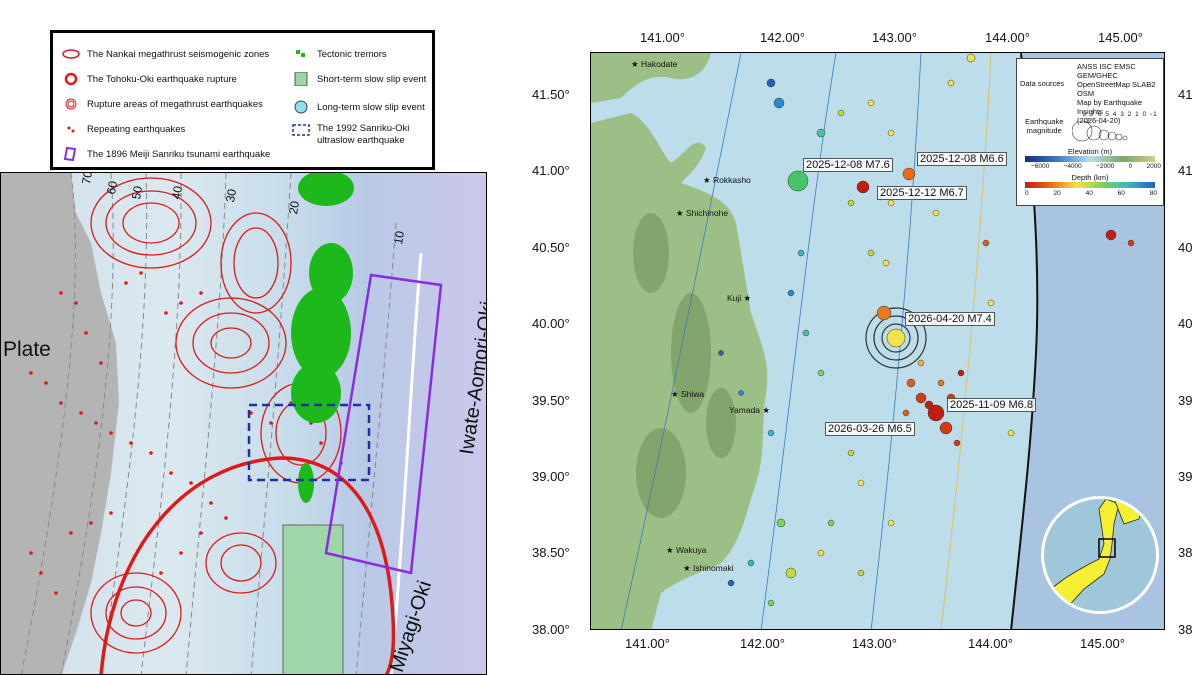 This screenshot has width=1200, height=675. What do you see at coordinates (966, 341) in the screenshot?
I see `slab-contour-shallow` at bounding box center [966, 341].